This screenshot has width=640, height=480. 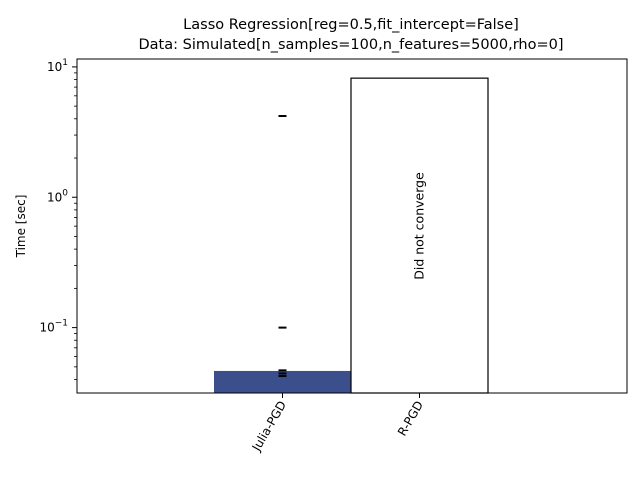 I want to click on bar-r-pgd, so click(x=419, y=235).